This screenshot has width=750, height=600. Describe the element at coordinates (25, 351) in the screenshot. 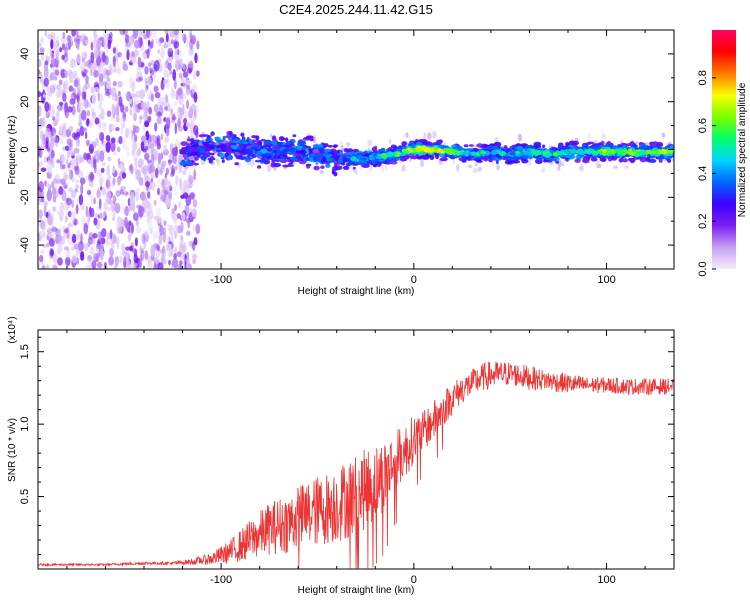

I see `snr-y-tick-label: 1.5` at that location.